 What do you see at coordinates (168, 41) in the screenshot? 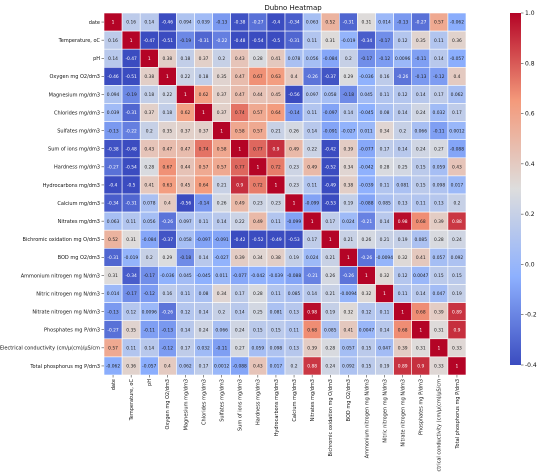
I see `cell-value-label: -0.51` at bounding box center [168, 41].